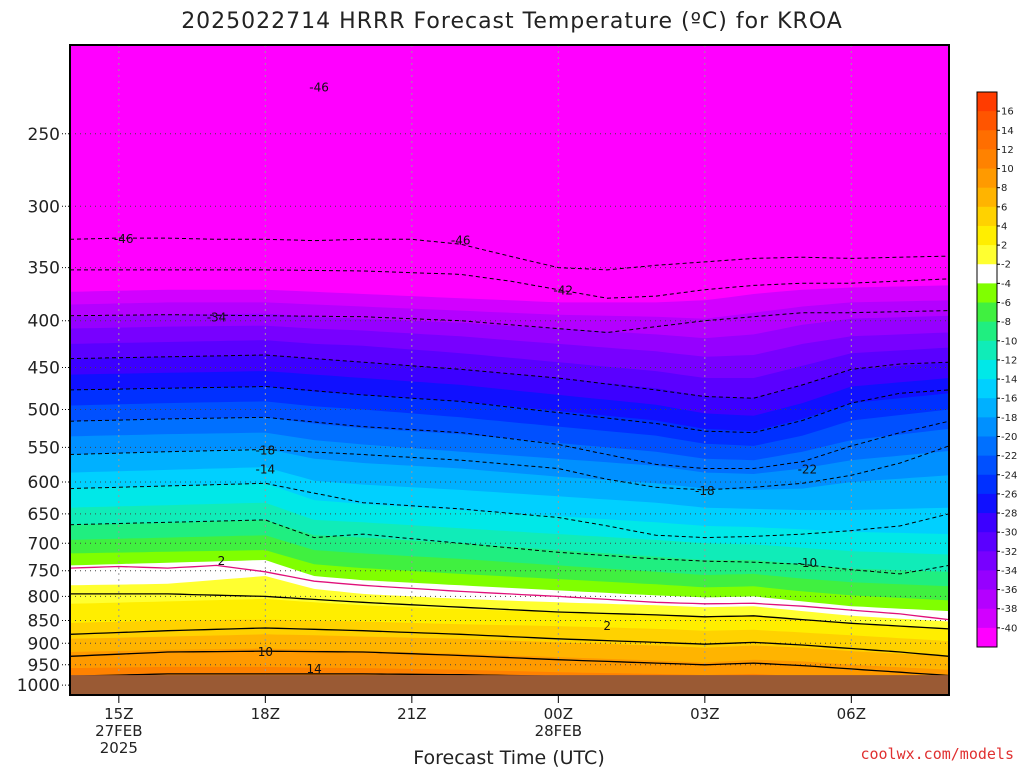  What do you see at coordinates (1009, 418) in the screenshot?
I see `colorbar-label: -18` at bounding box center [1009, 418].